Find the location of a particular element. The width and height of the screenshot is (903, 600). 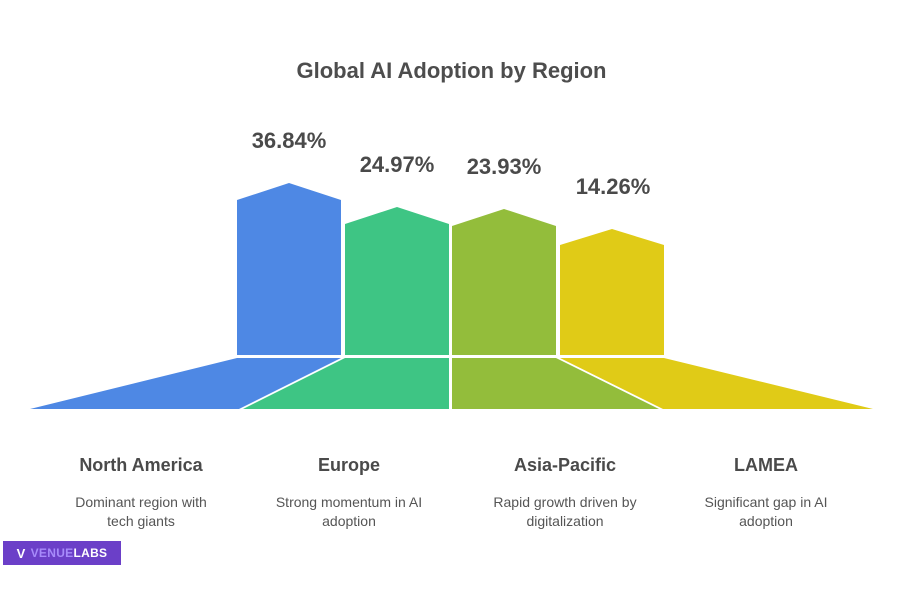

venuelabs-logo: V VENUE LABS is located at coordinates (62, 553).